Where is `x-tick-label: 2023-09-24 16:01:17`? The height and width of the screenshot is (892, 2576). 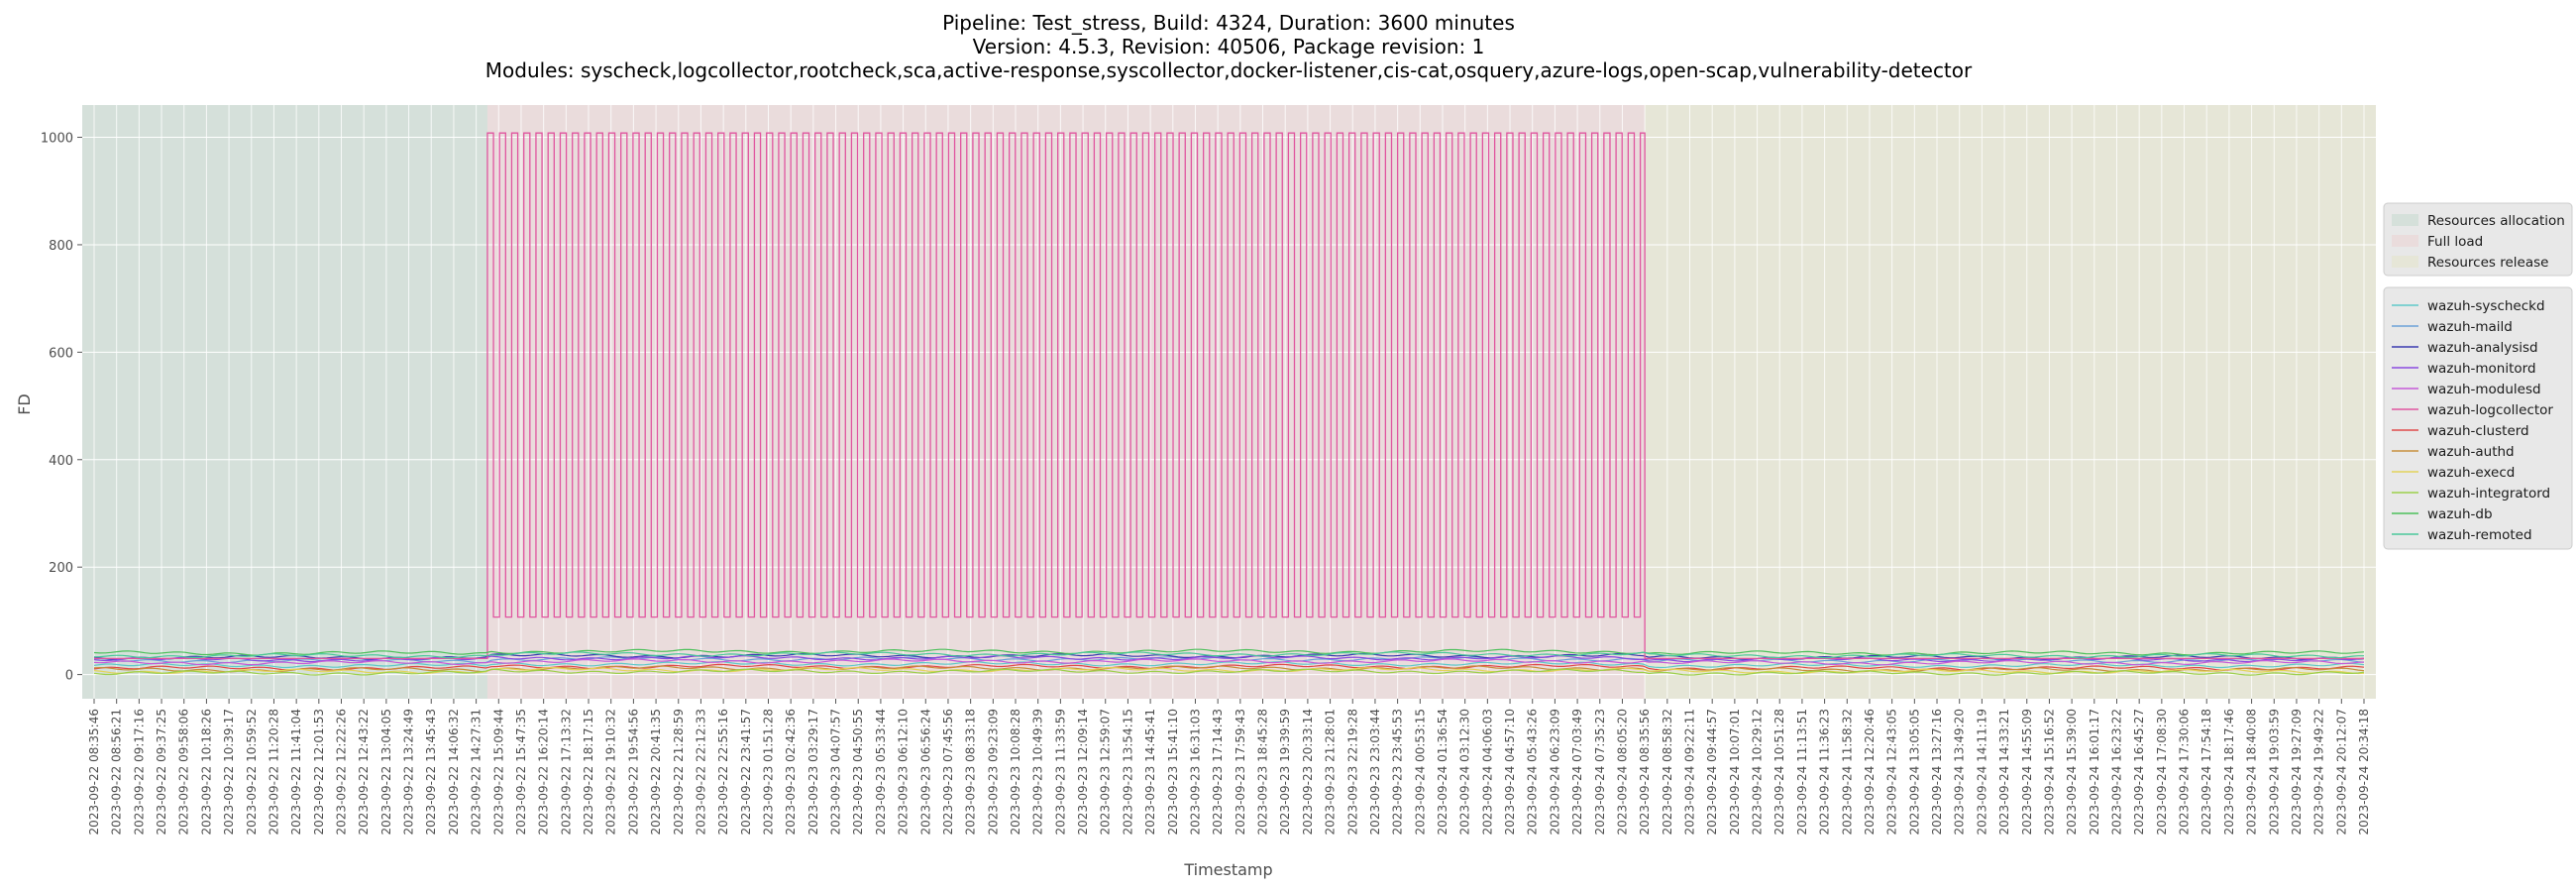 x-tick-label: 2023-09-24 16:01:17 is located at coordinates (2094, 772).